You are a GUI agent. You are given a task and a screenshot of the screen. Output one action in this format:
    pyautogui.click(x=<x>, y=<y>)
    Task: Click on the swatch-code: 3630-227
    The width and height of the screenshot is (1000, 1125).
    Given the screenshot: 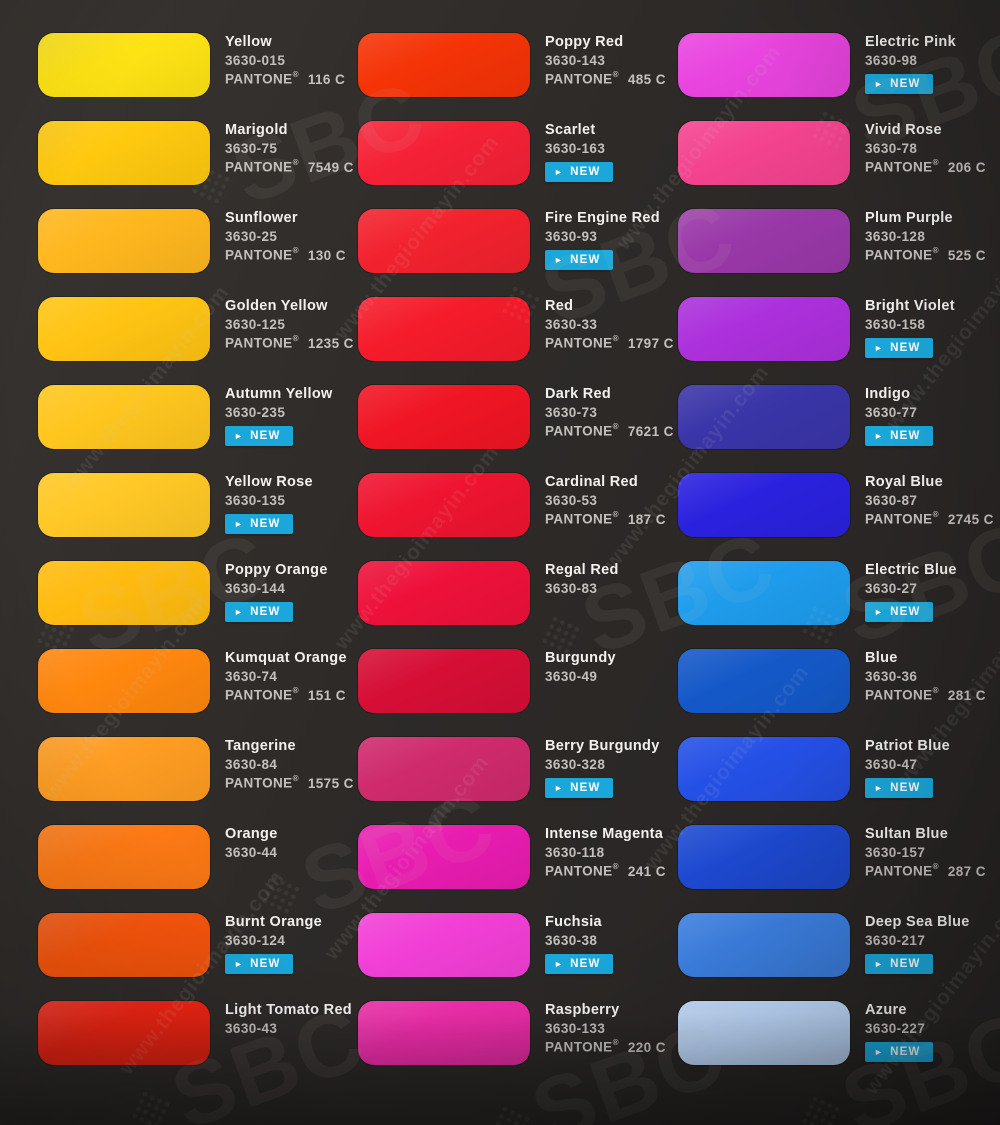 What is the action you would take?
    pyautogui.click(x=895, y=1028)
    